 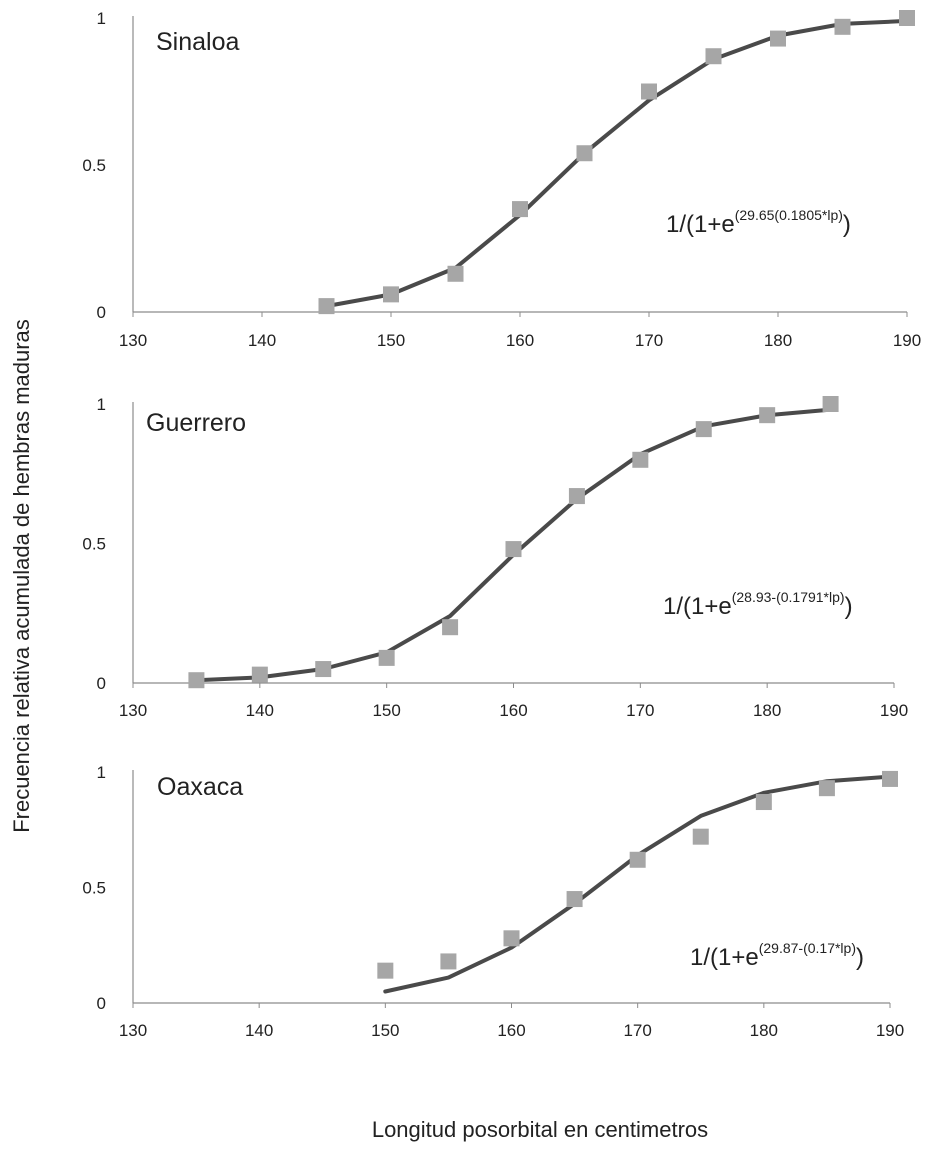 I want to click on equation-annotation: 1/(1+e(28.93-(0.1791*lp)), so click(x=758, y=604).